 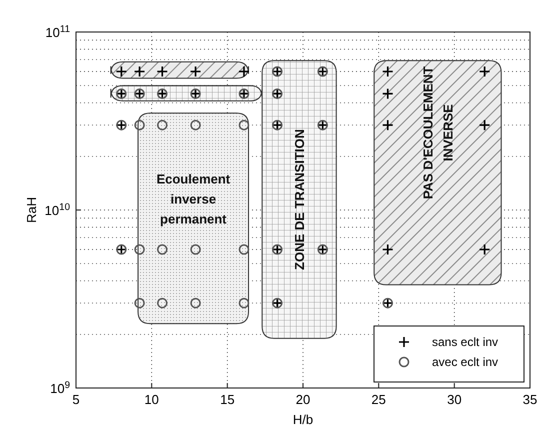 I want to click on y-axis-title: RaH, so click(x=31, y=210).